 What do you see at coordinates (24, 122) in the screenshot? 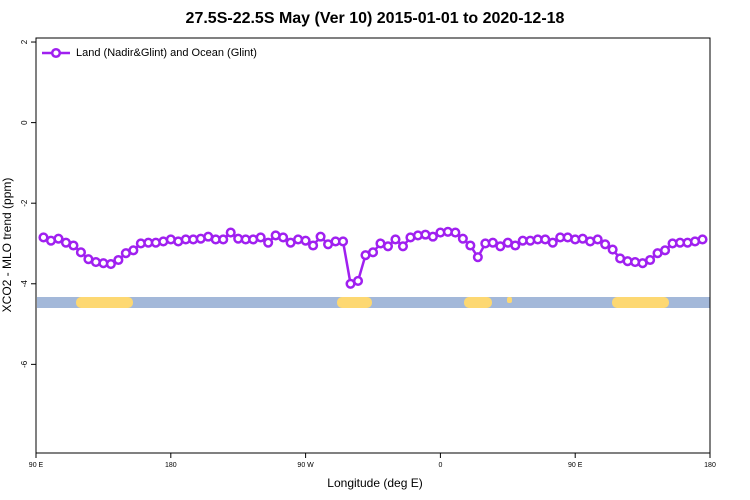
I see `y-tick-label: 0` at bounding box center [24, 122].